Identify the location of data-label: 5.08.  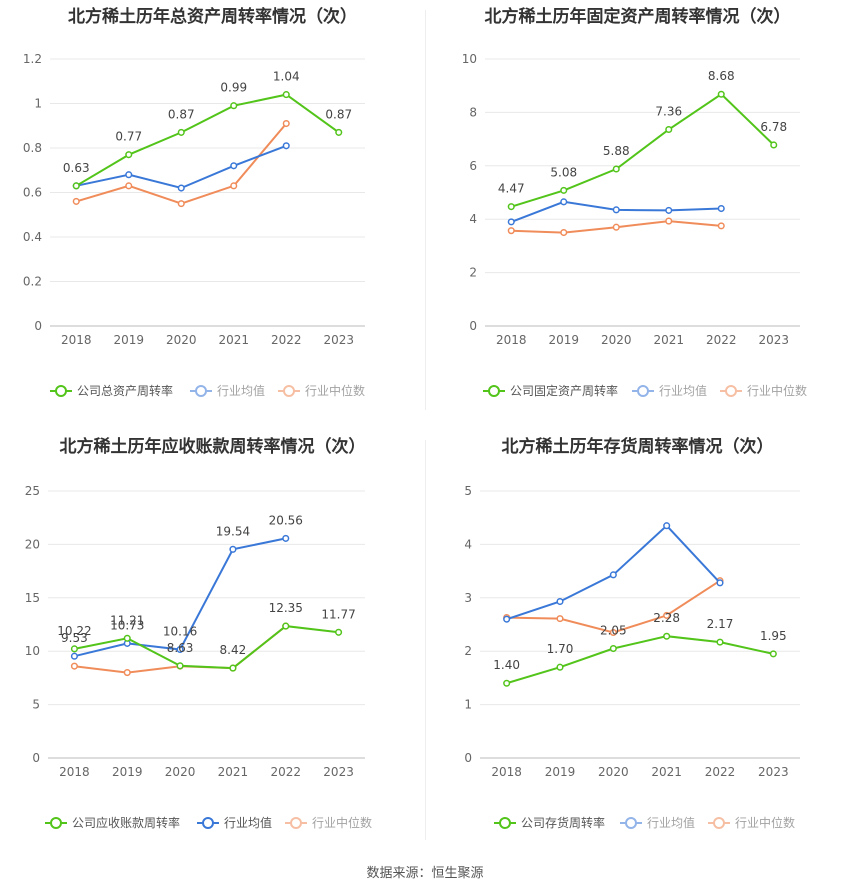
(563, 172).